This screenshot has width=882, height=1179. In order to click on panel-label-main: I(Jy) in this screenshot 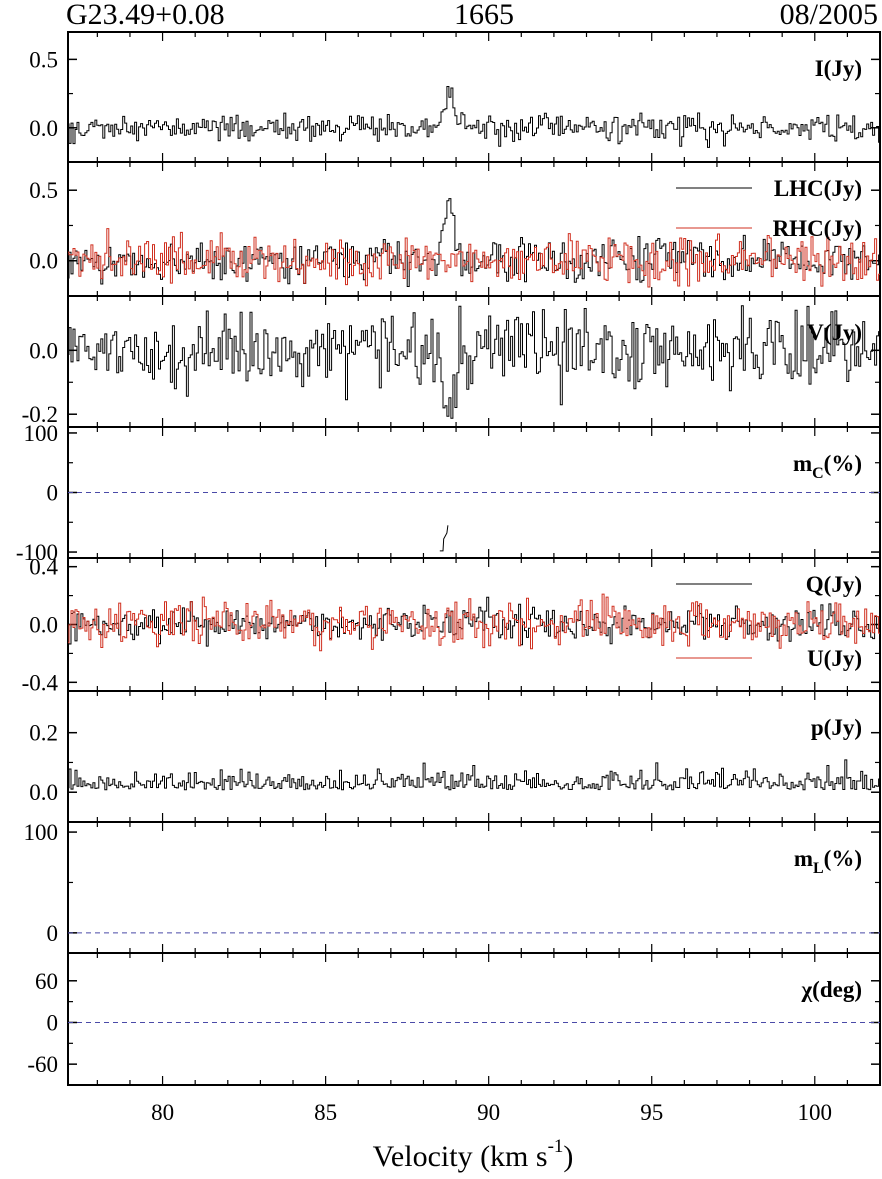, I will do `click(838, 68)`.